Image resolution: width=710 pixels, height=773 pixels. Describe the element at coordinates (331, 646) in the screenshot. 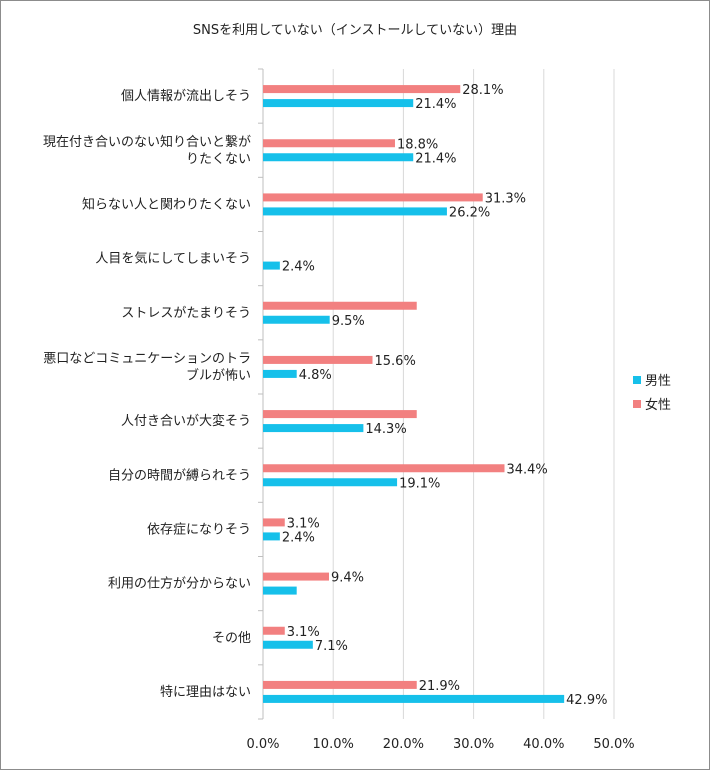

I see `data-label: 7.1%` at that location.